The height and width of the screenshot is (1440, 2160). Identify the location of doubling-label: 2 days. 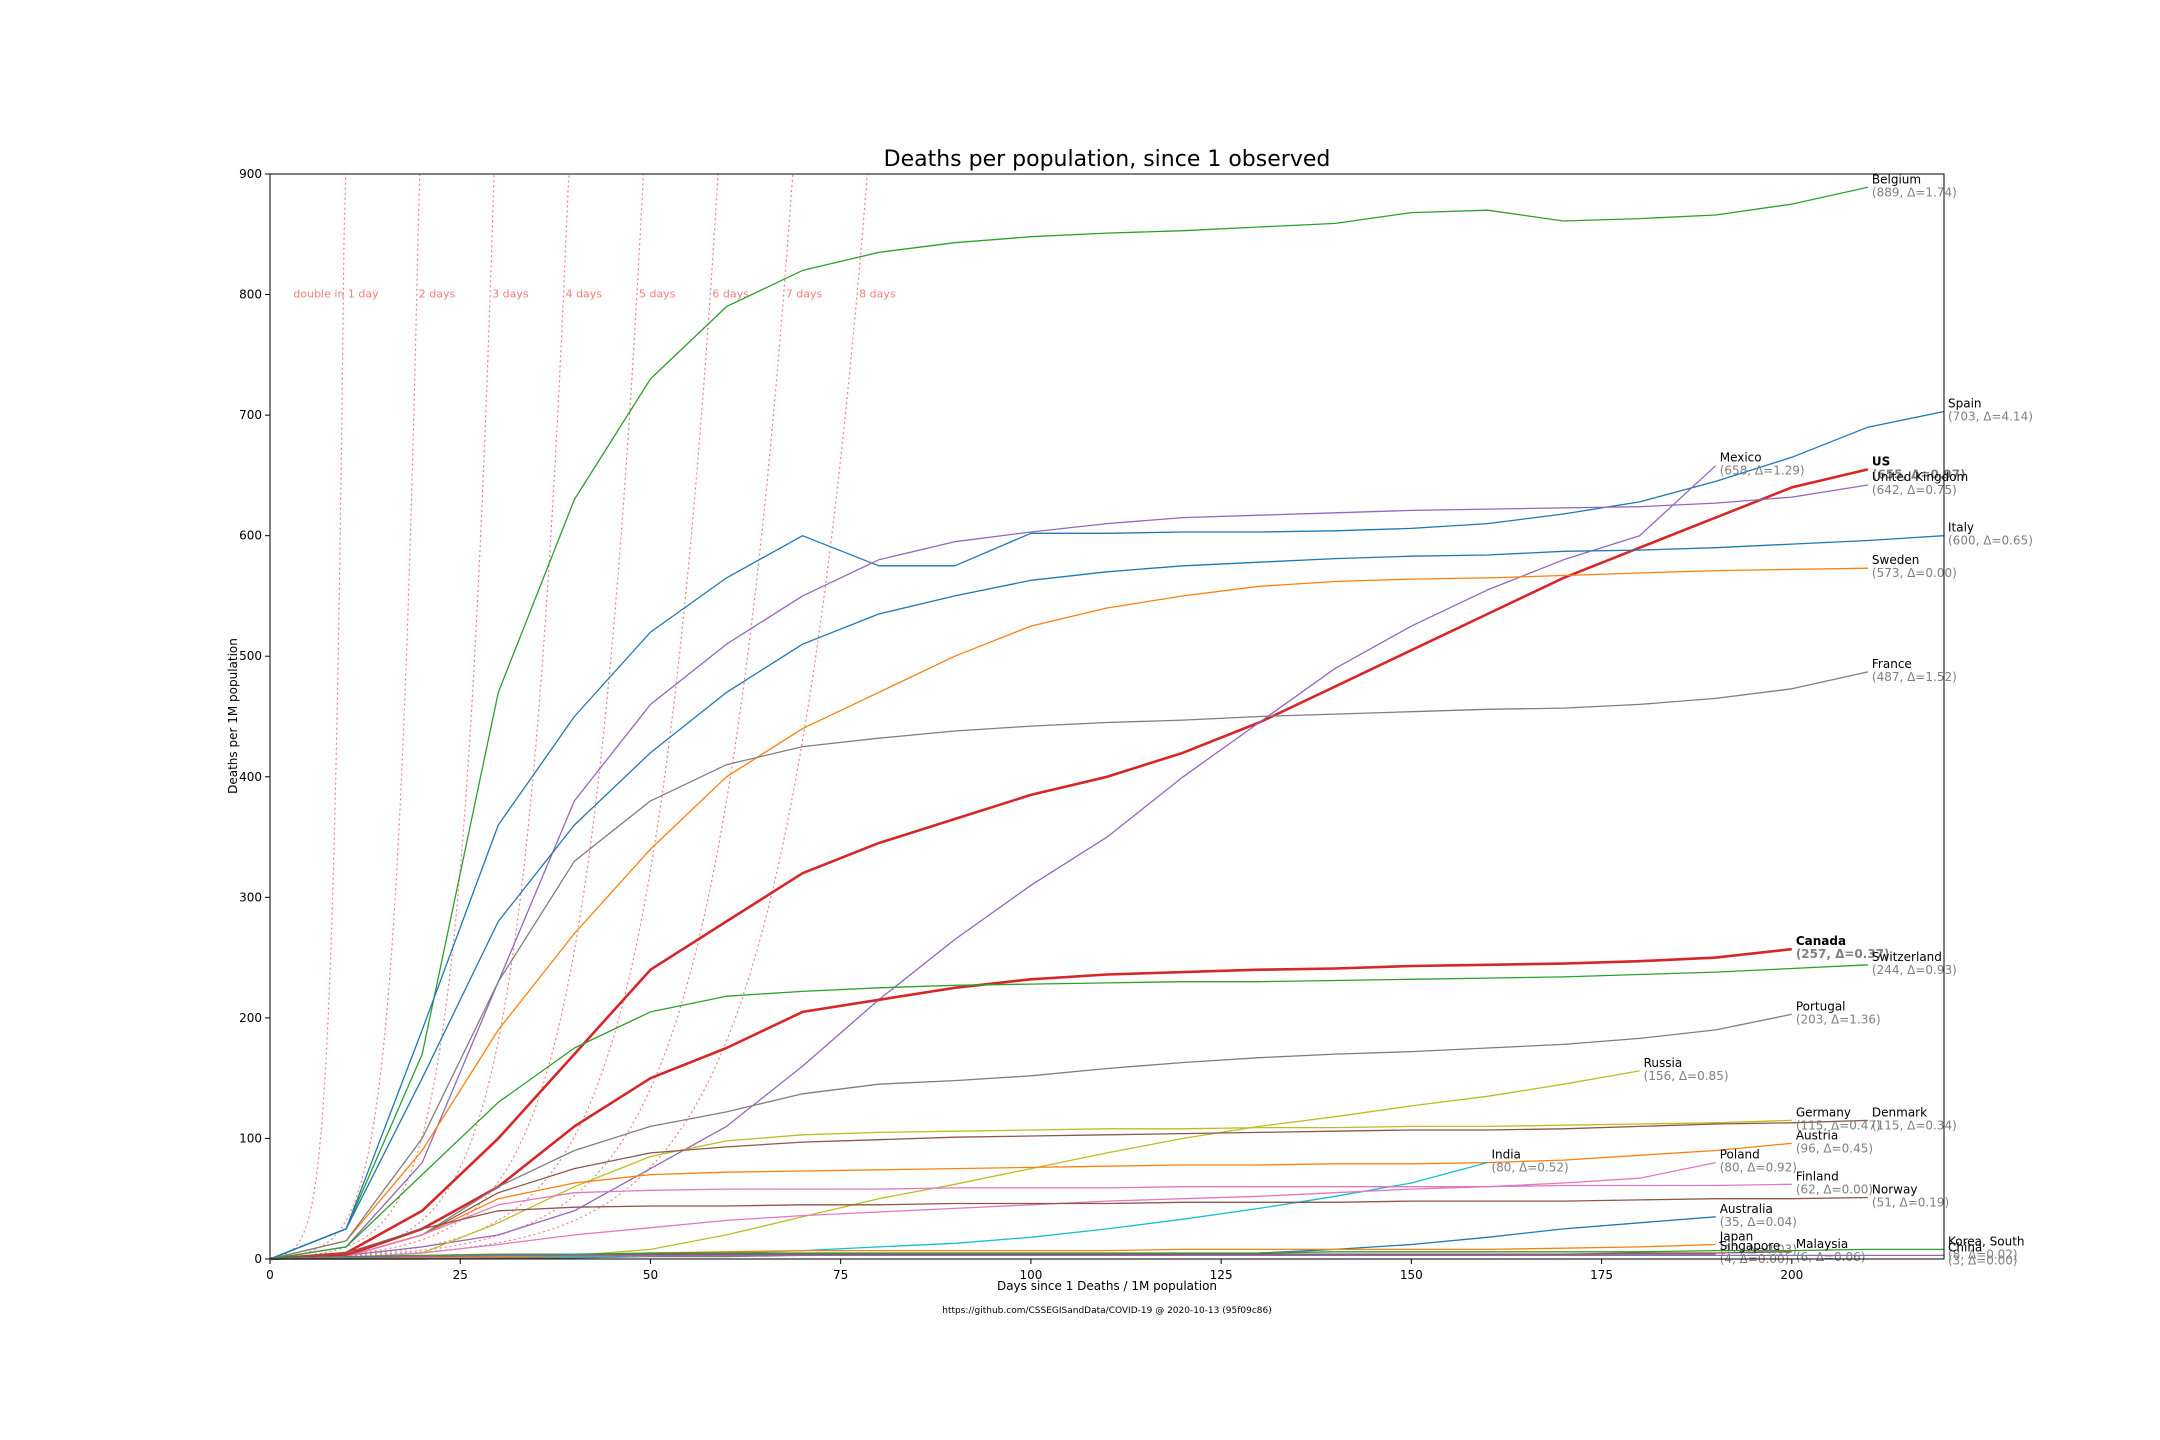
(437, 293).